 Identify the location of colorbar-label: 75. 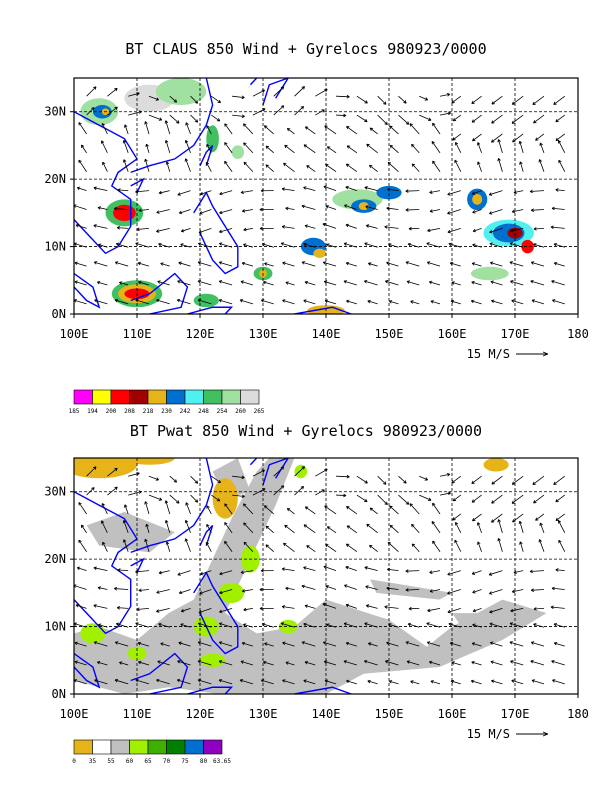
(185, 761).